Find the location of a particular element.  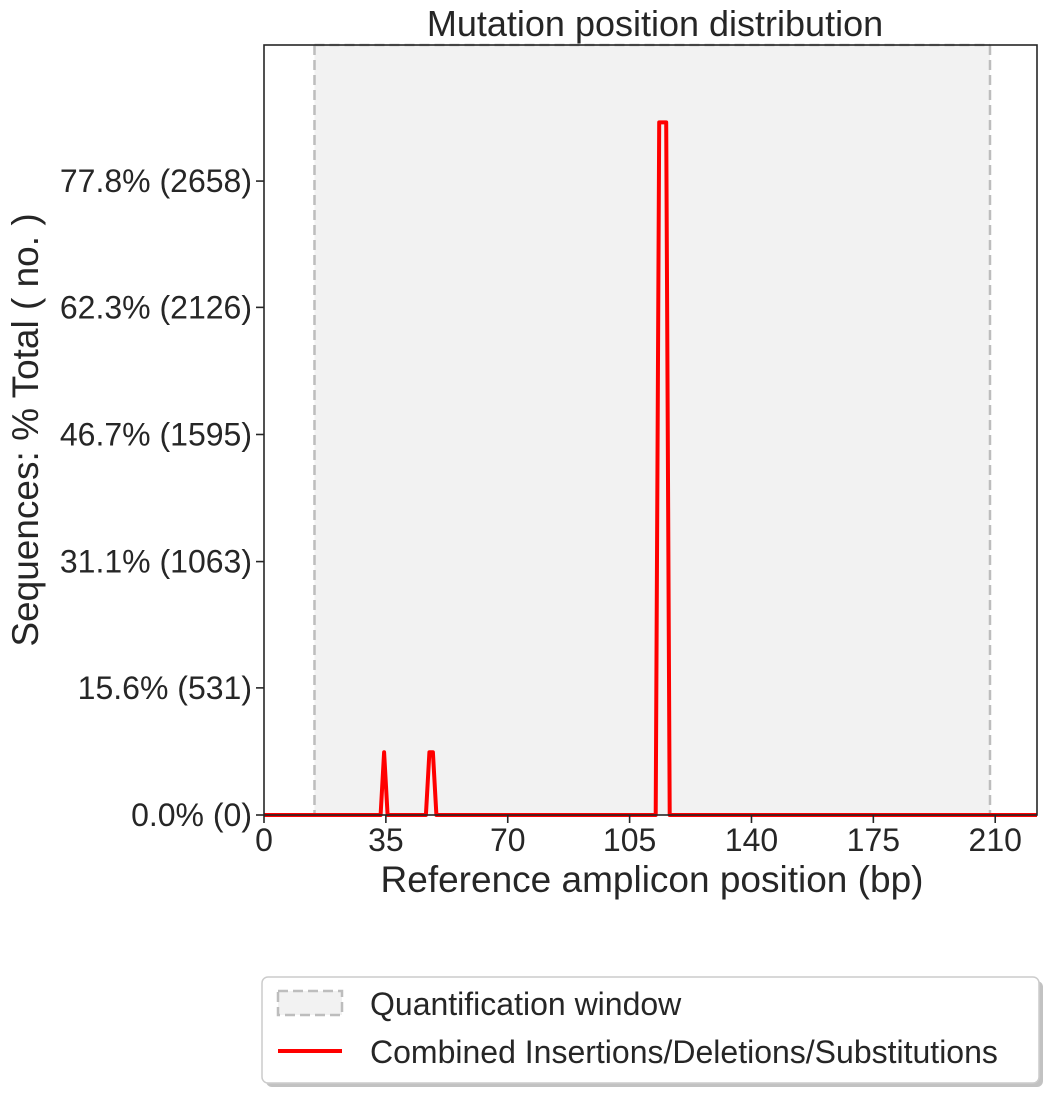

x-tick-label: 175 is located at coordinates (873, 840).